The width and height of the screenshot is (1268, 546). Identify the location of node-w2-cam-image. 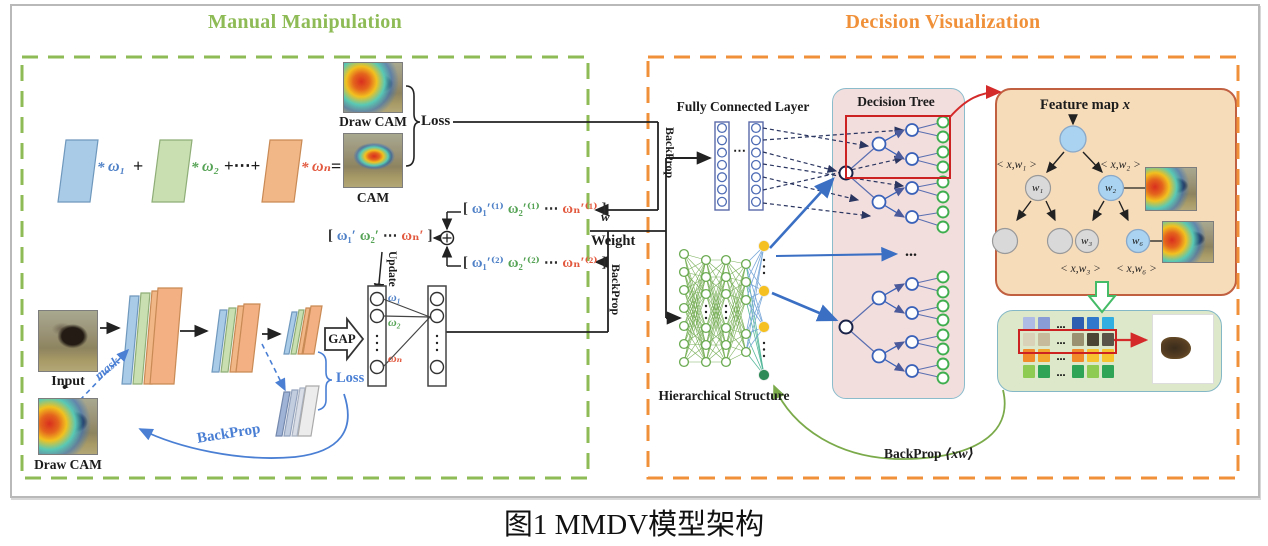
(1171, 189).